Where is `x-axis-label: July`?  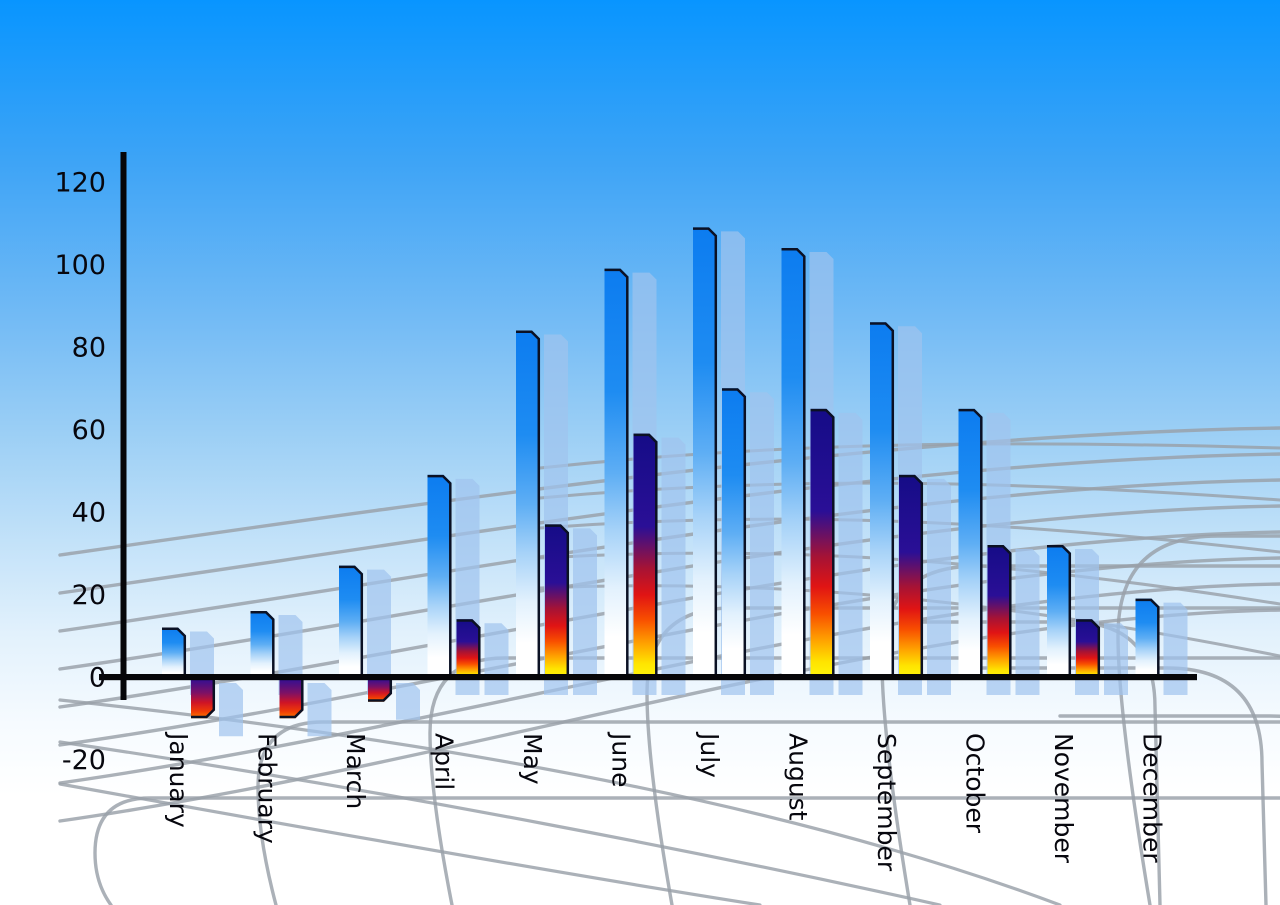
x-axis-label: July is located at coordinates (709, 754).